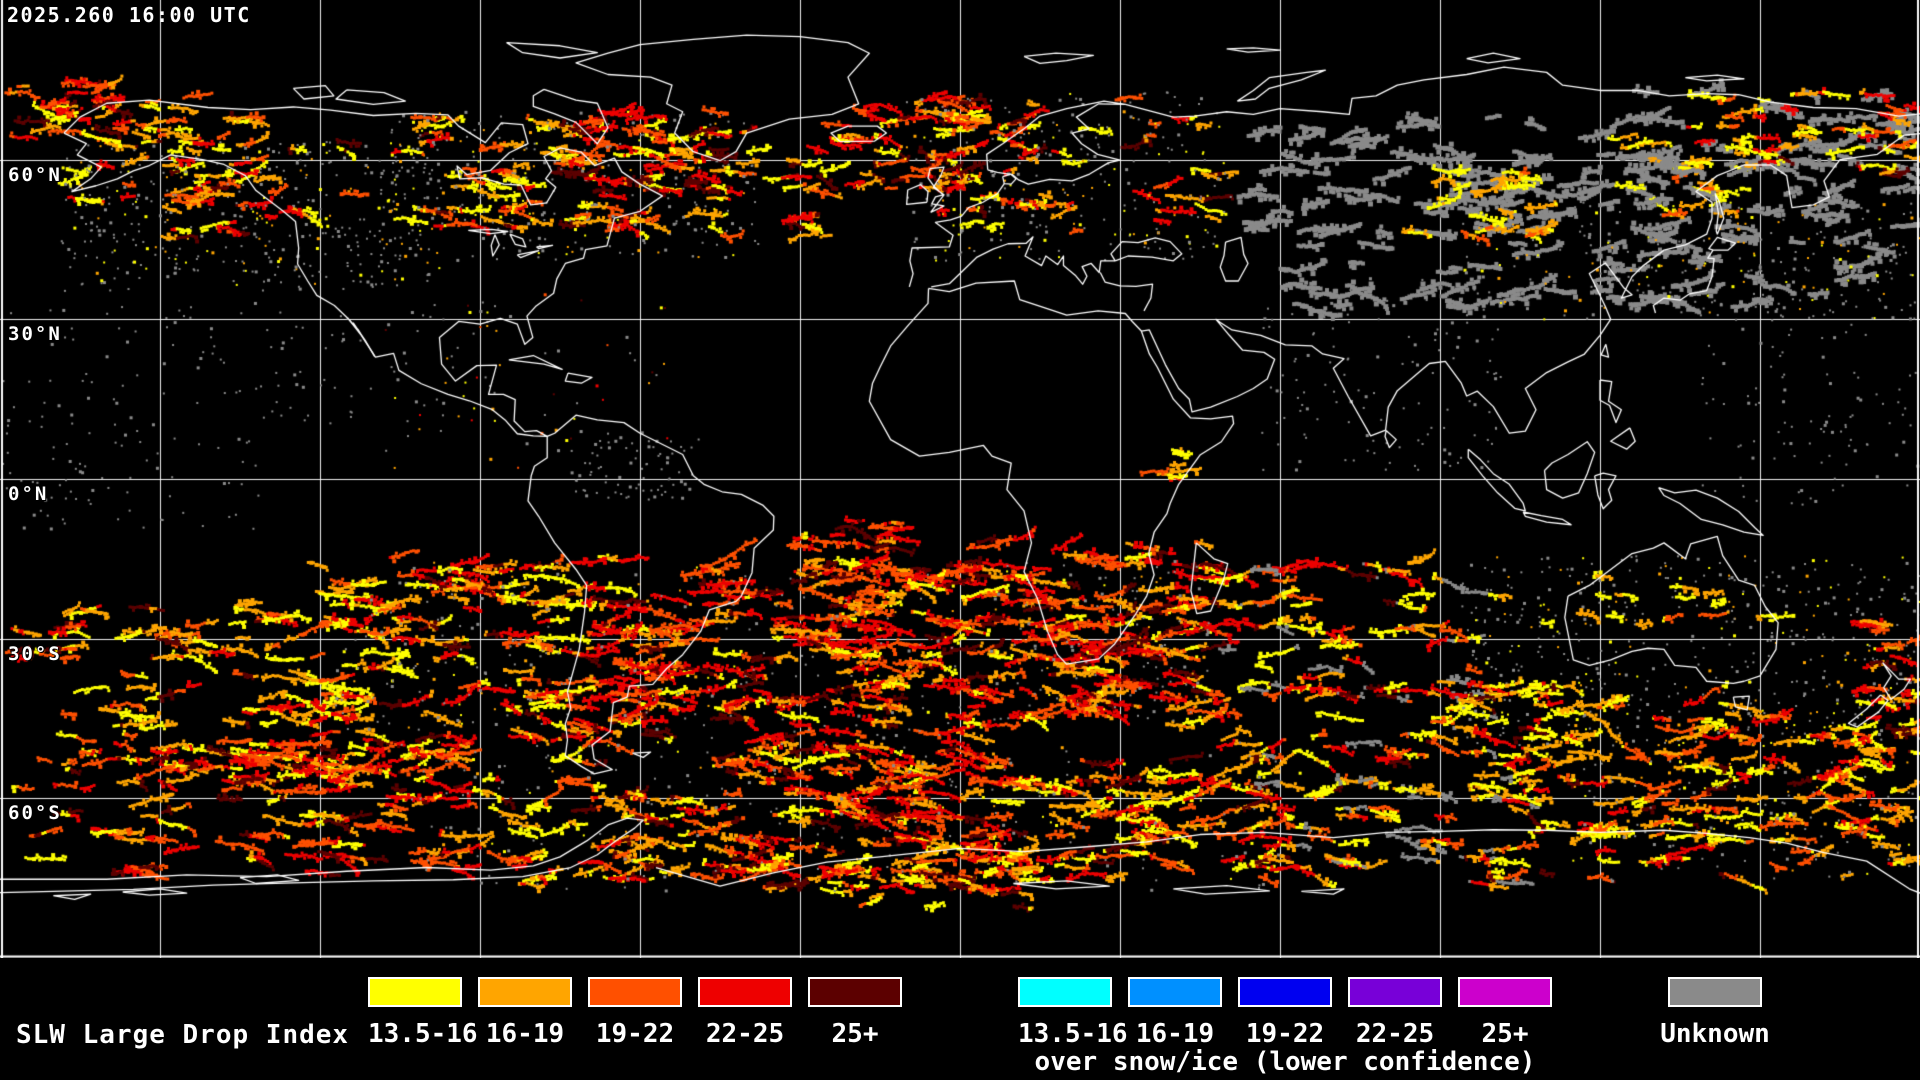 The image size is (1920, 1080). Describe the element at coordinates (28, 494) in the screenshot. I see `latitude-label-0n: 0°N` at that location.